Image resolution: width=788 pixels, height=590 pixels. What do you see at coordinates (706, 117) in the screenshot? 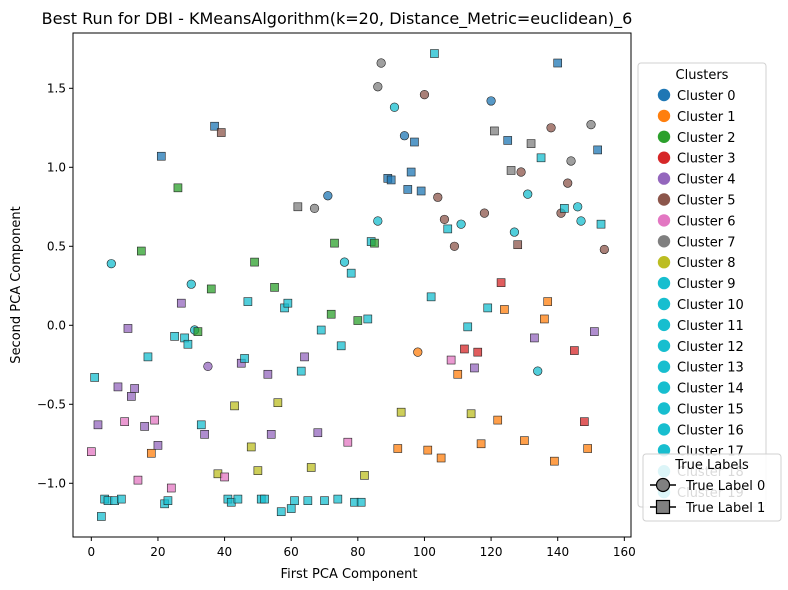
I see `cluster-legend-label: Cluster 1` at bounding box center [706, 117].